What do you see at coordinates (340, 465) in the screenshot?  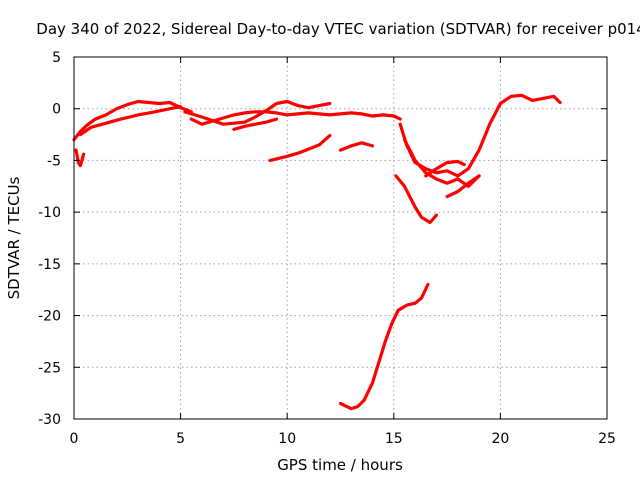 I see `x-axis-label: GPS time / hours` at bounding box center [340, 465].